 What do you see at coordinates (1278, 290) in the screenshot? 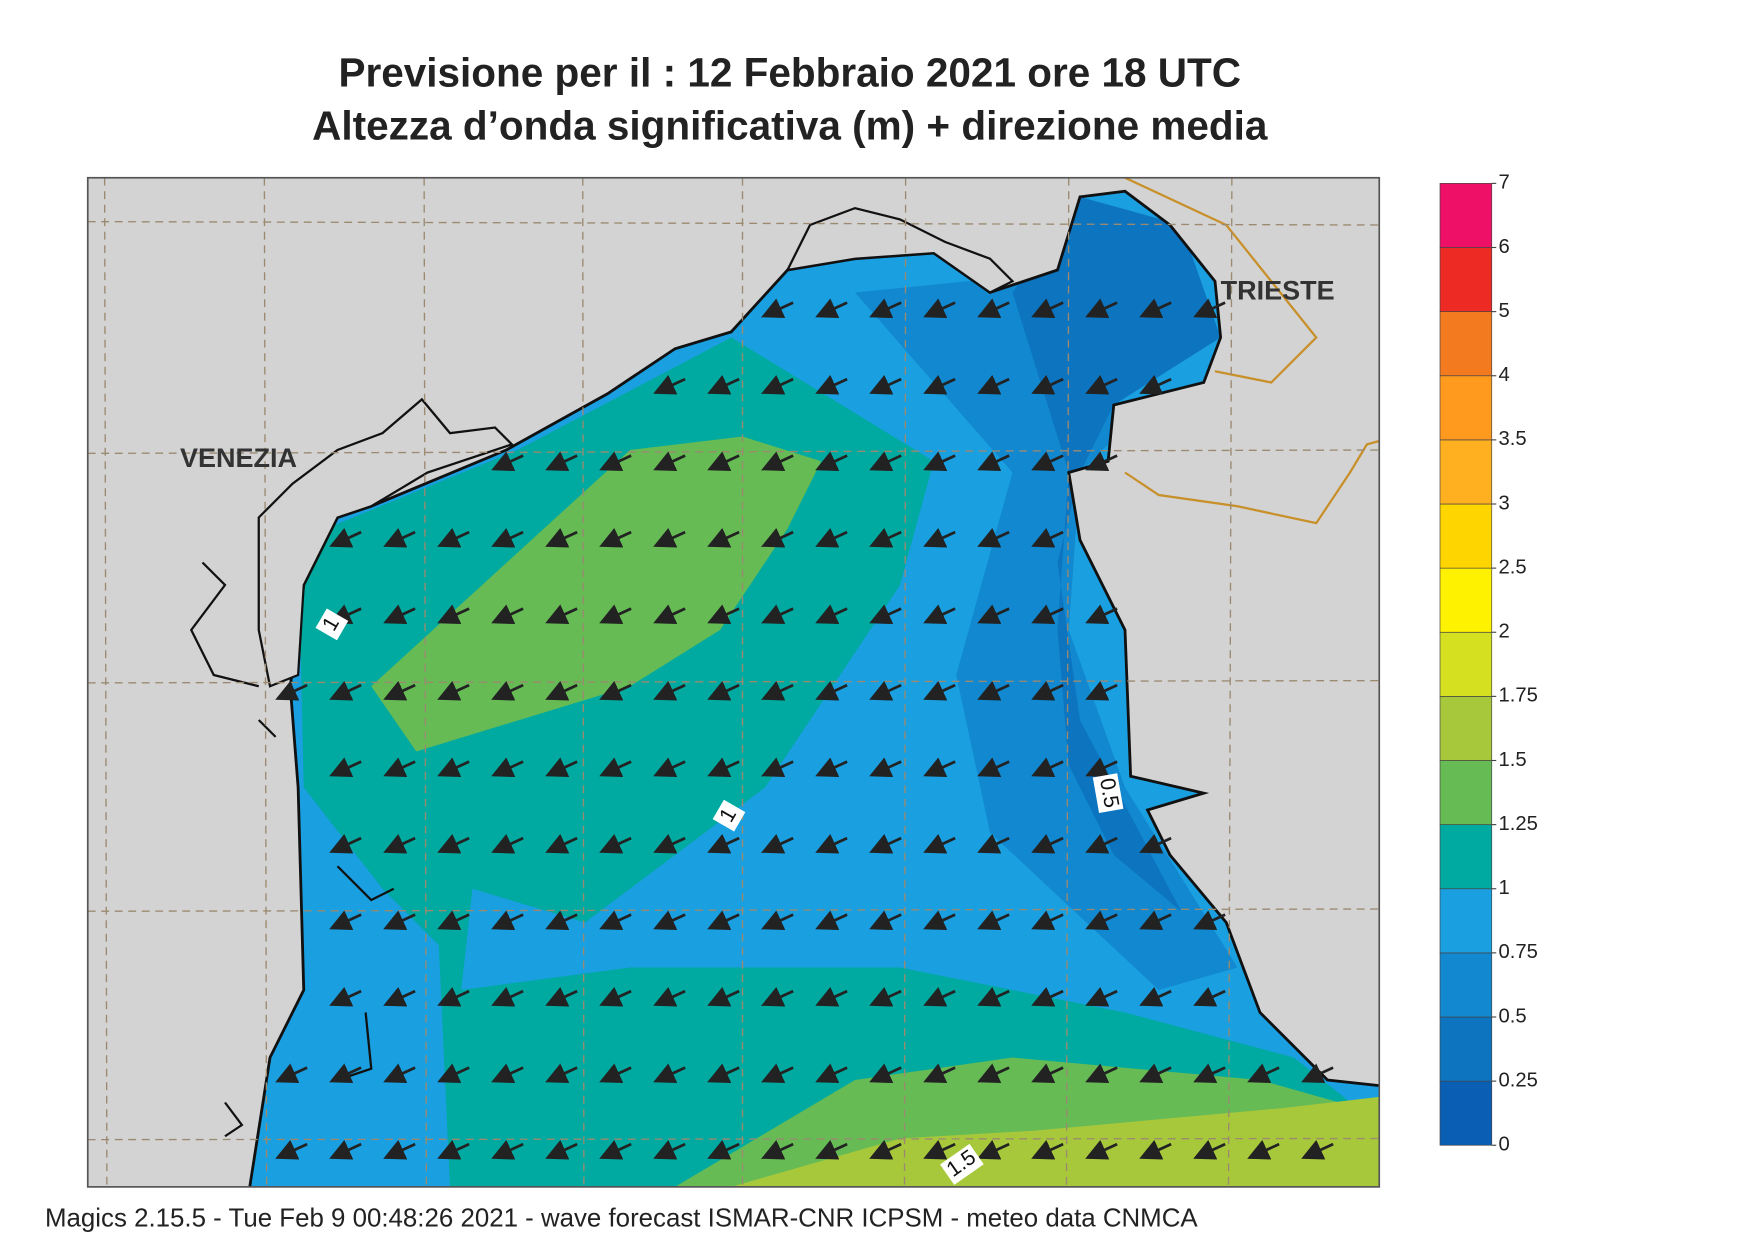
I see `city-label: TRIESTE` at bounding box center [1278, 290].